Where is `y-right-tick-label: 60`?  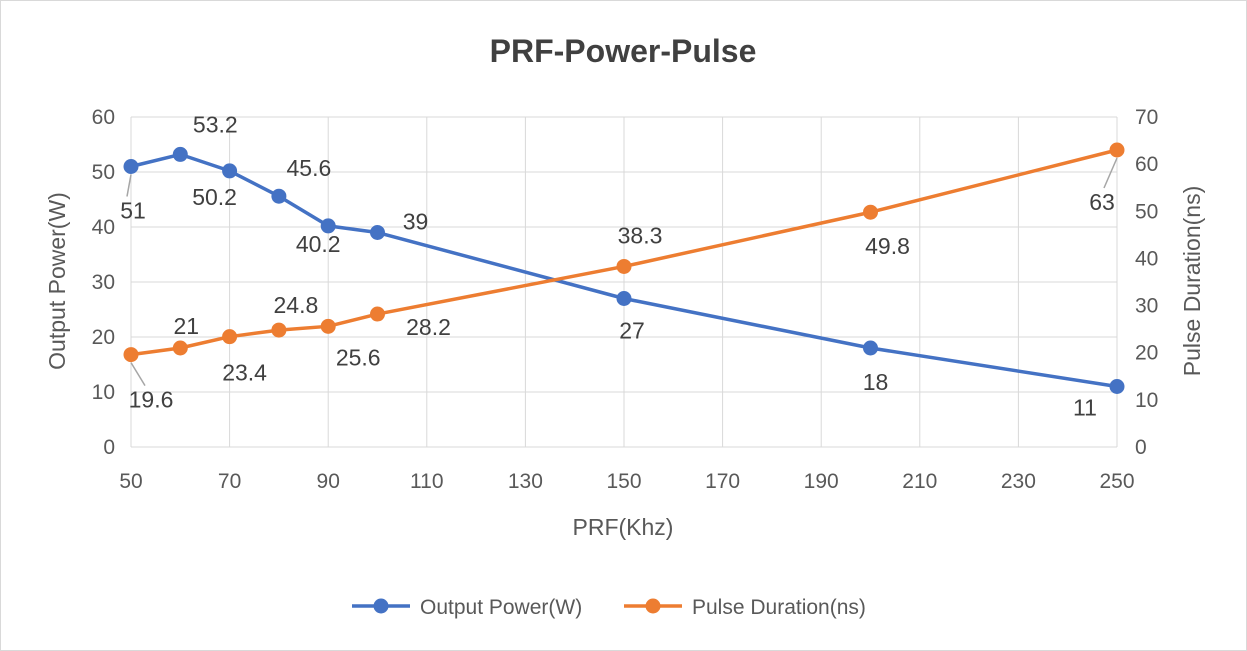 y-right-tick-label: 60 is located at coordinates (1146, 164).